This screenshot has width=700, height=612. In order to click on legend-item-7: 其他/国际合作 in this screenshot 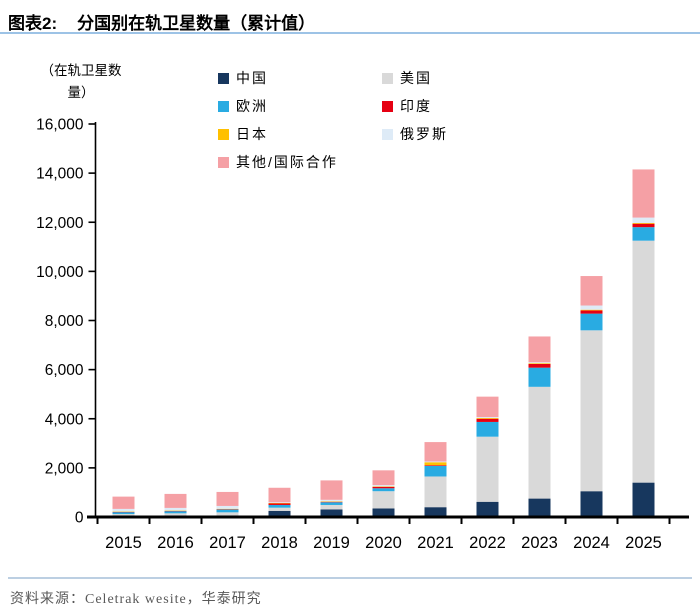, I will do `click(300, 162)`.